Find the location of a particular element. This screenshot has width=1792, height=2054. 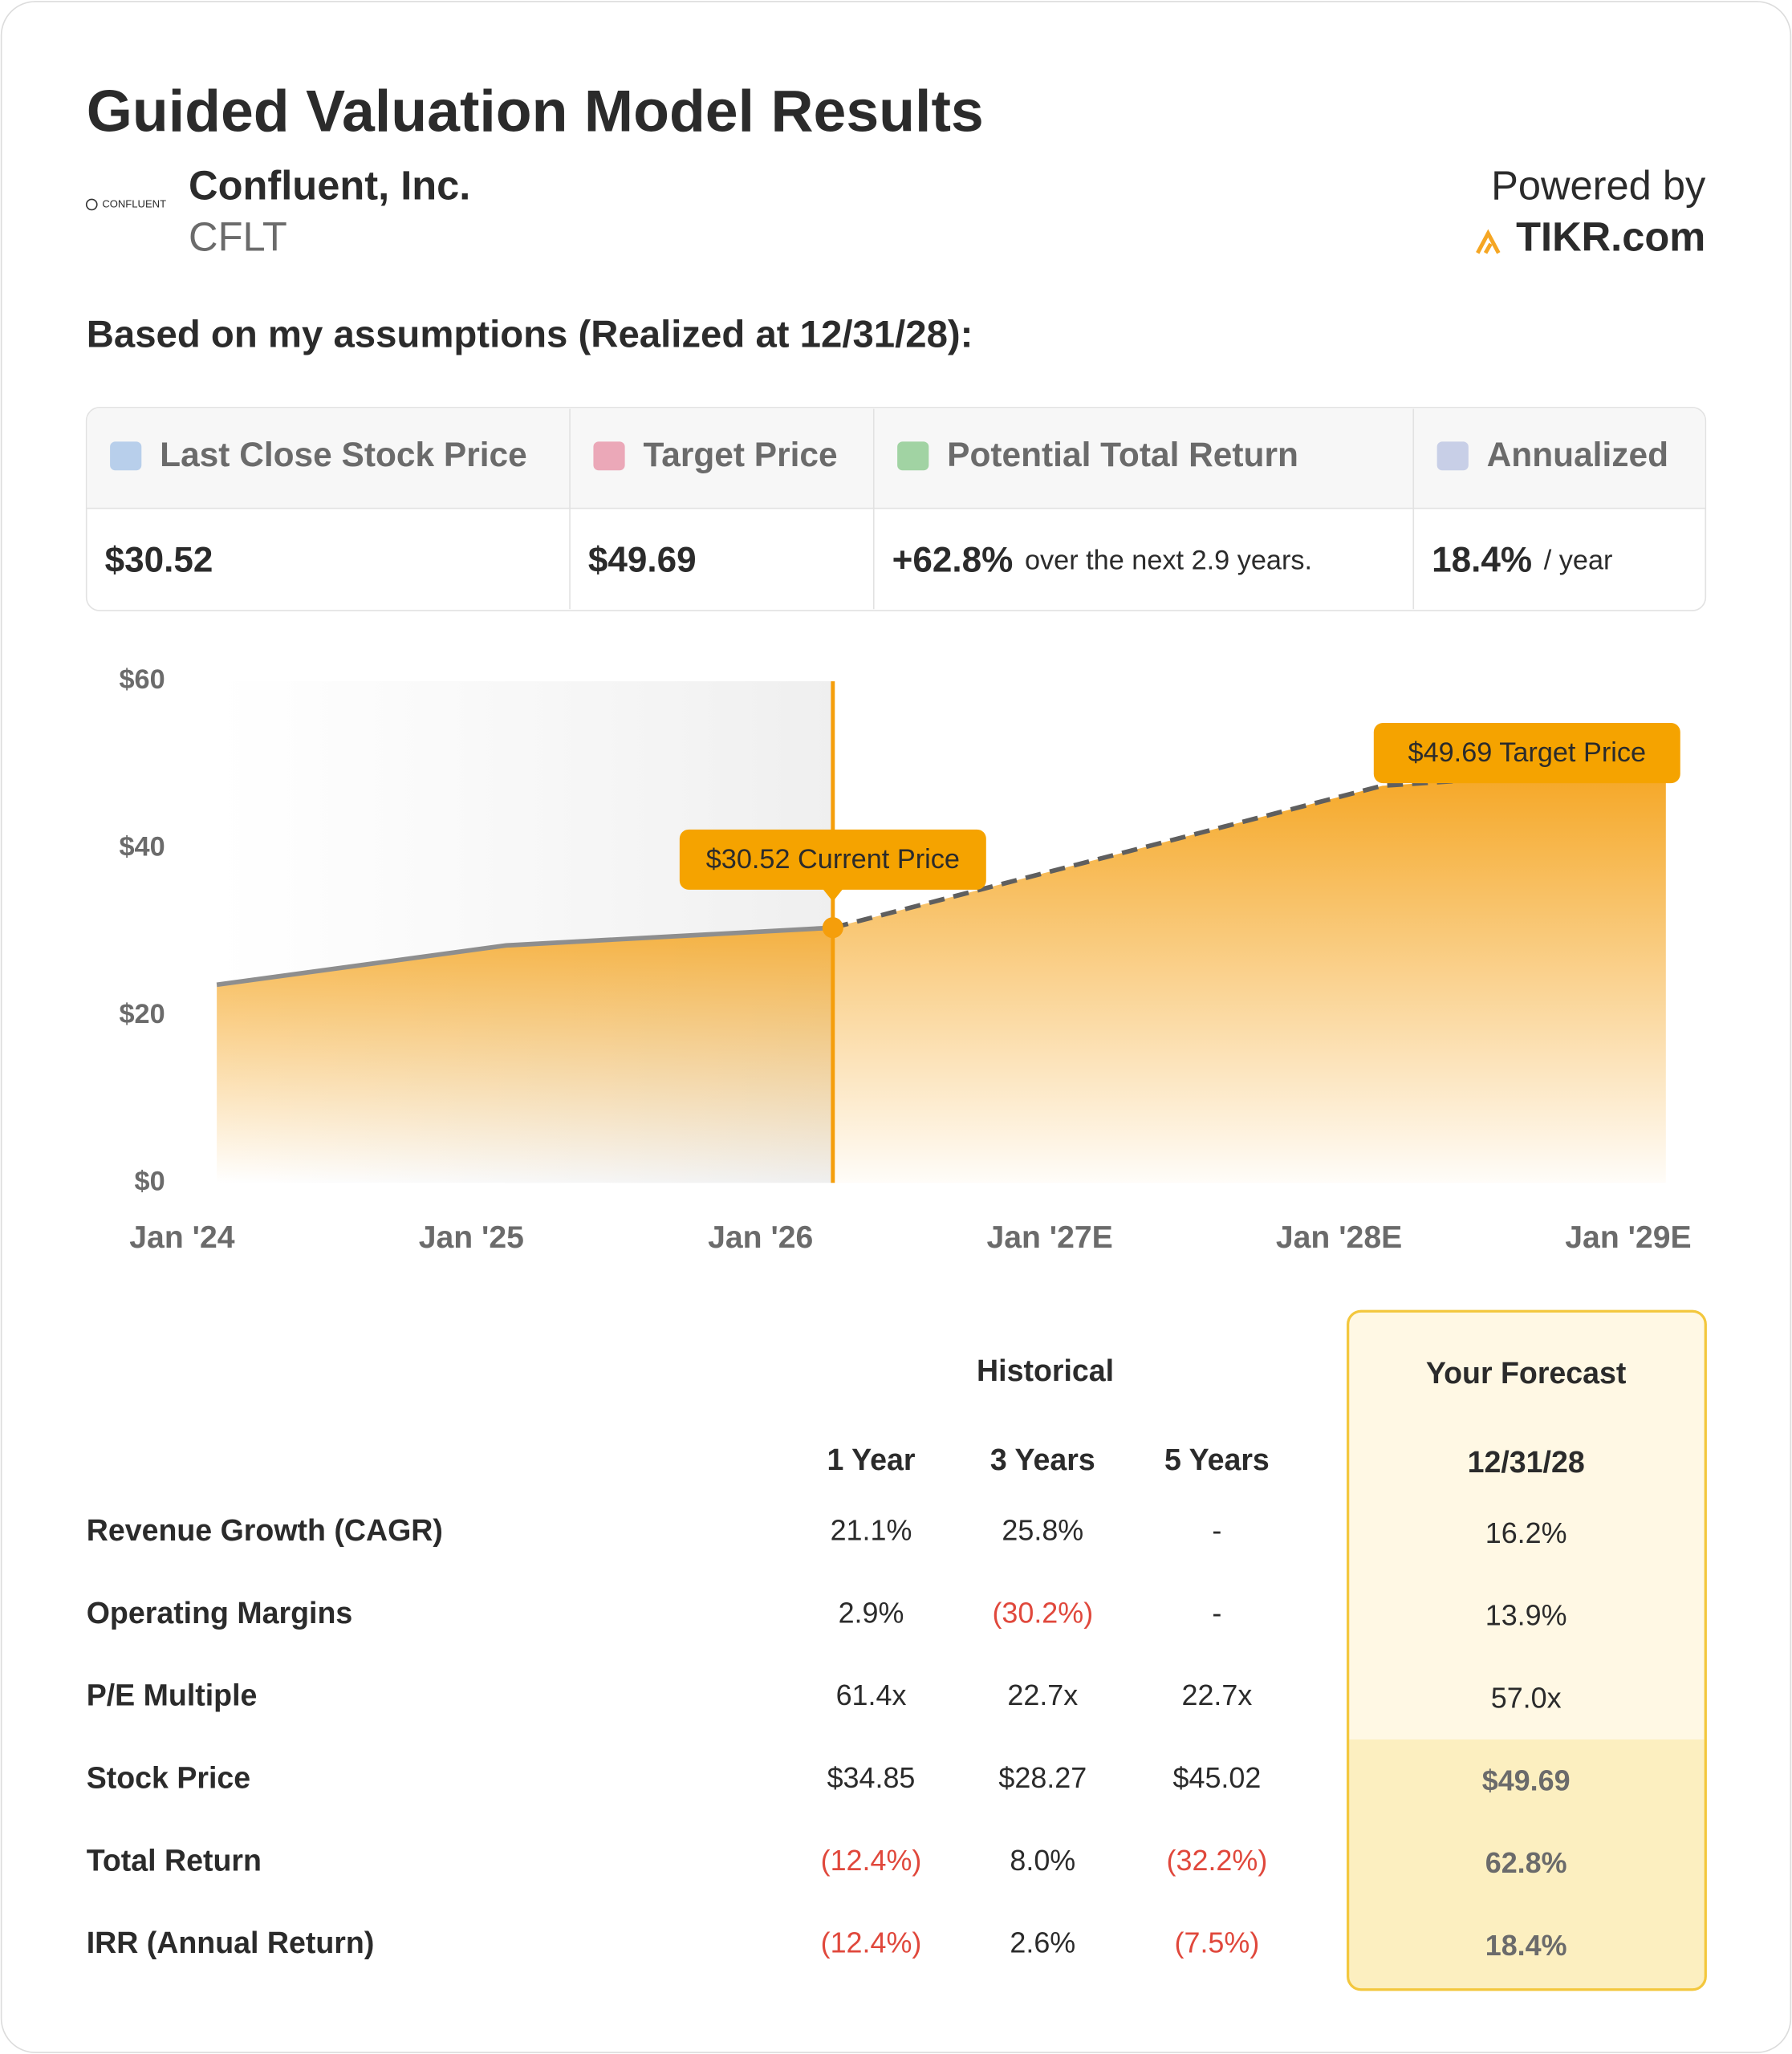

x-tick-label: Jan '26 is located at coordinates (760, 1238).